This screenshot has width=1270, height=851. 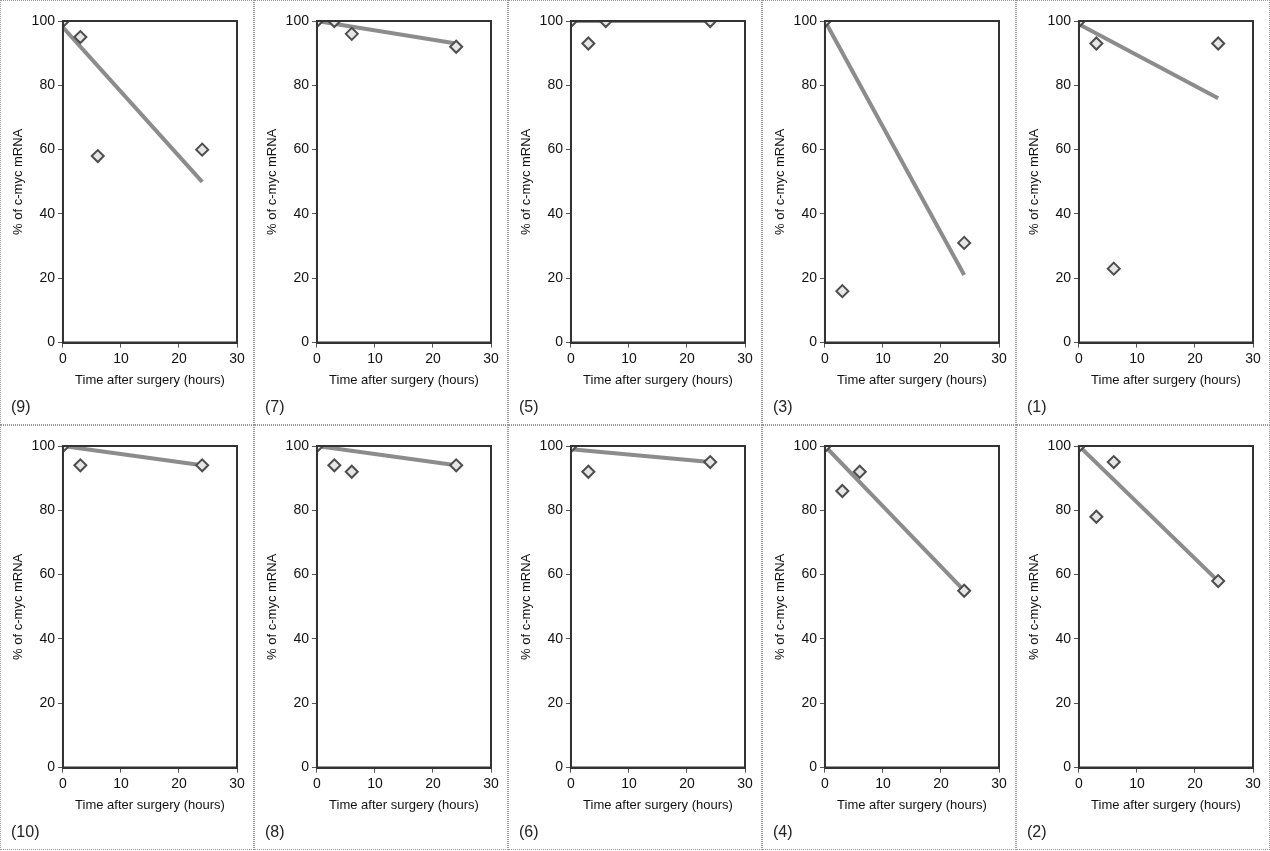 What do you see at coordinates (529, 407) in the screenshot?
I see `text: (5)` at bounding box center [529, 407].